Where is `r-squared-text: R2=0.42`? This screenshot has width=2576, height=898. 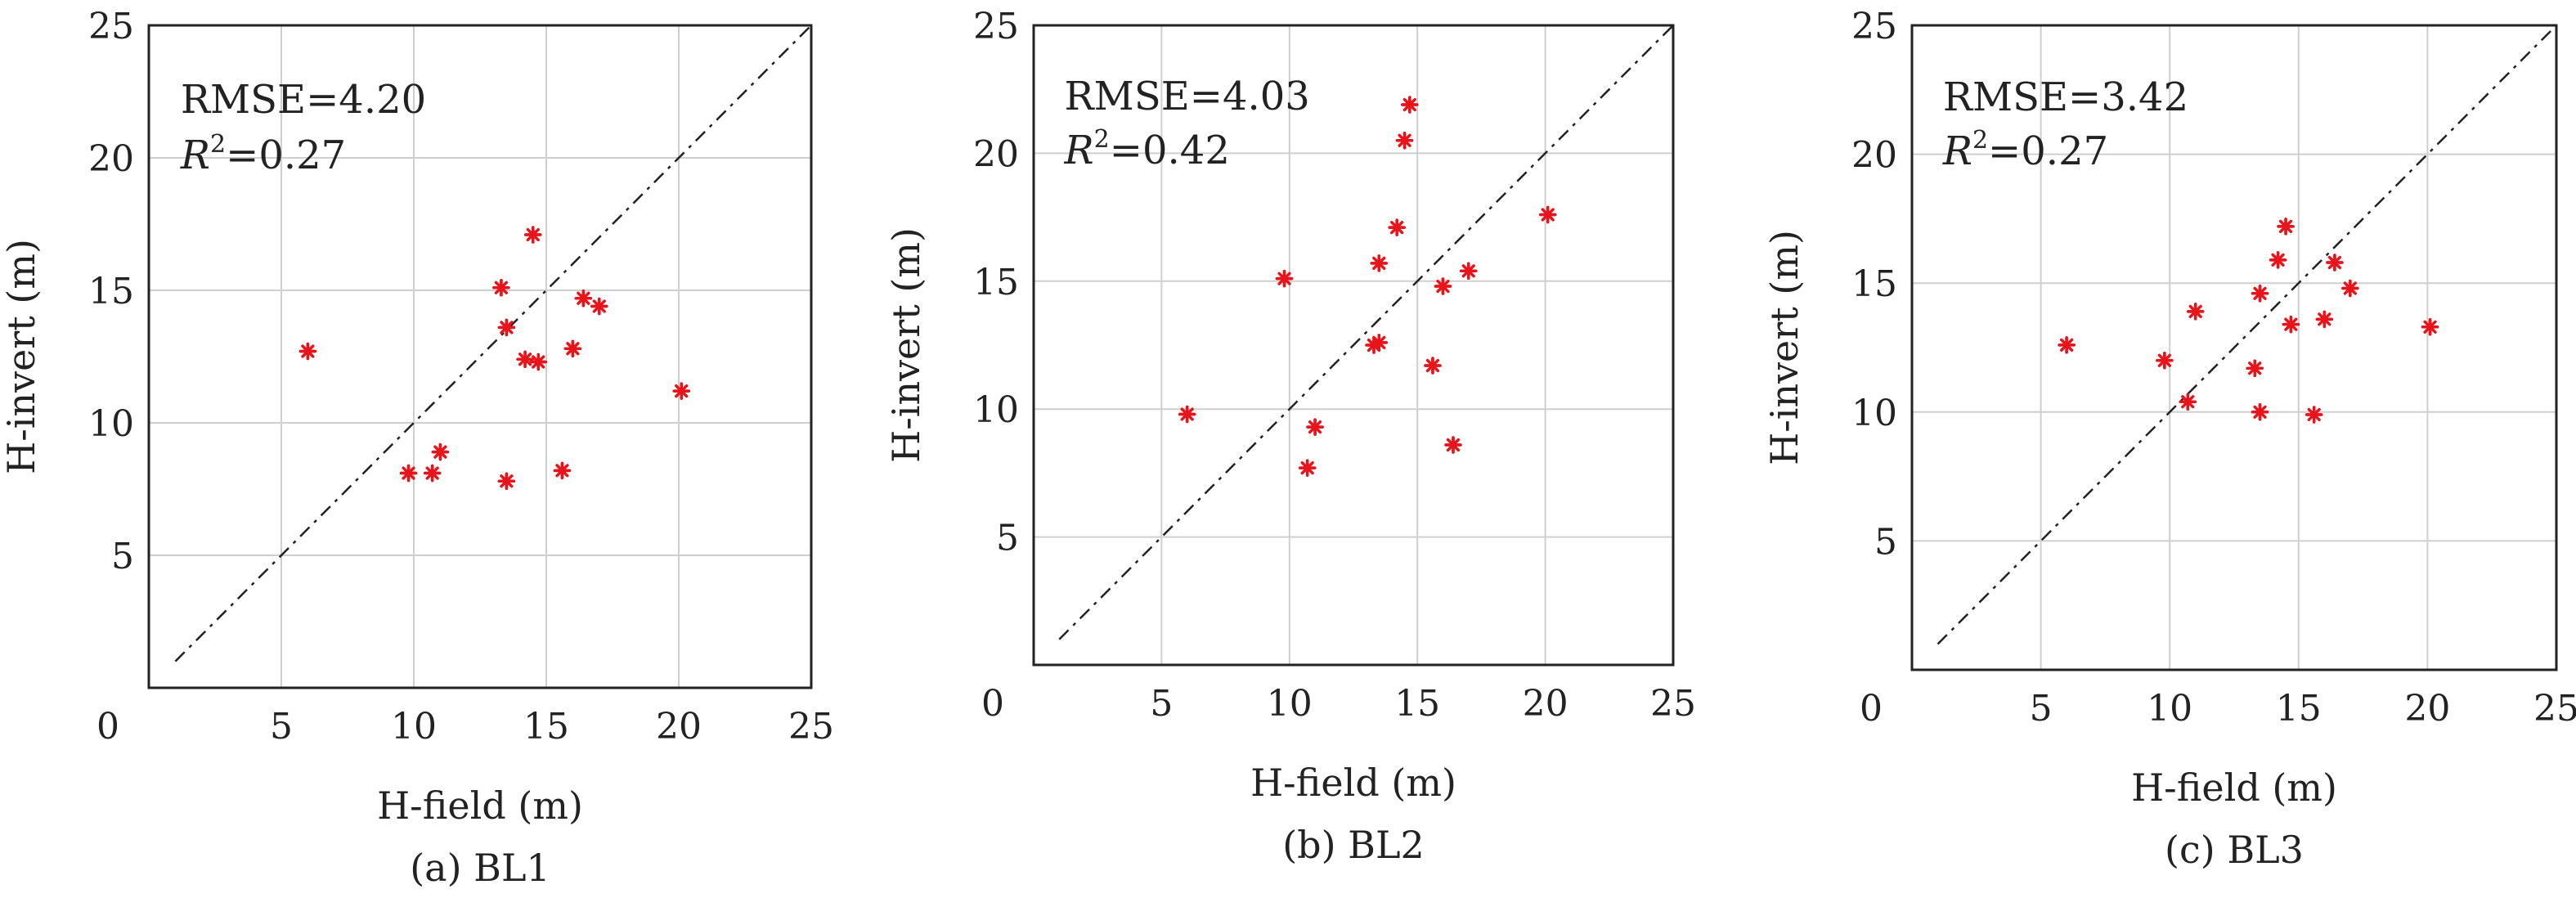
r-squared-text: R2=0.42 is located at coordinates (1147, 149).